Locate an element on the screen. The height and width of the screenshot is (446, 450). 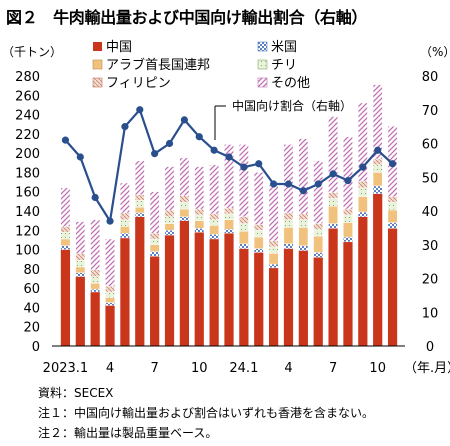
figure-title: 図２ 牛肉輸出量および中国向け輸出割合（右軸） is located at coordinates (187, 17).